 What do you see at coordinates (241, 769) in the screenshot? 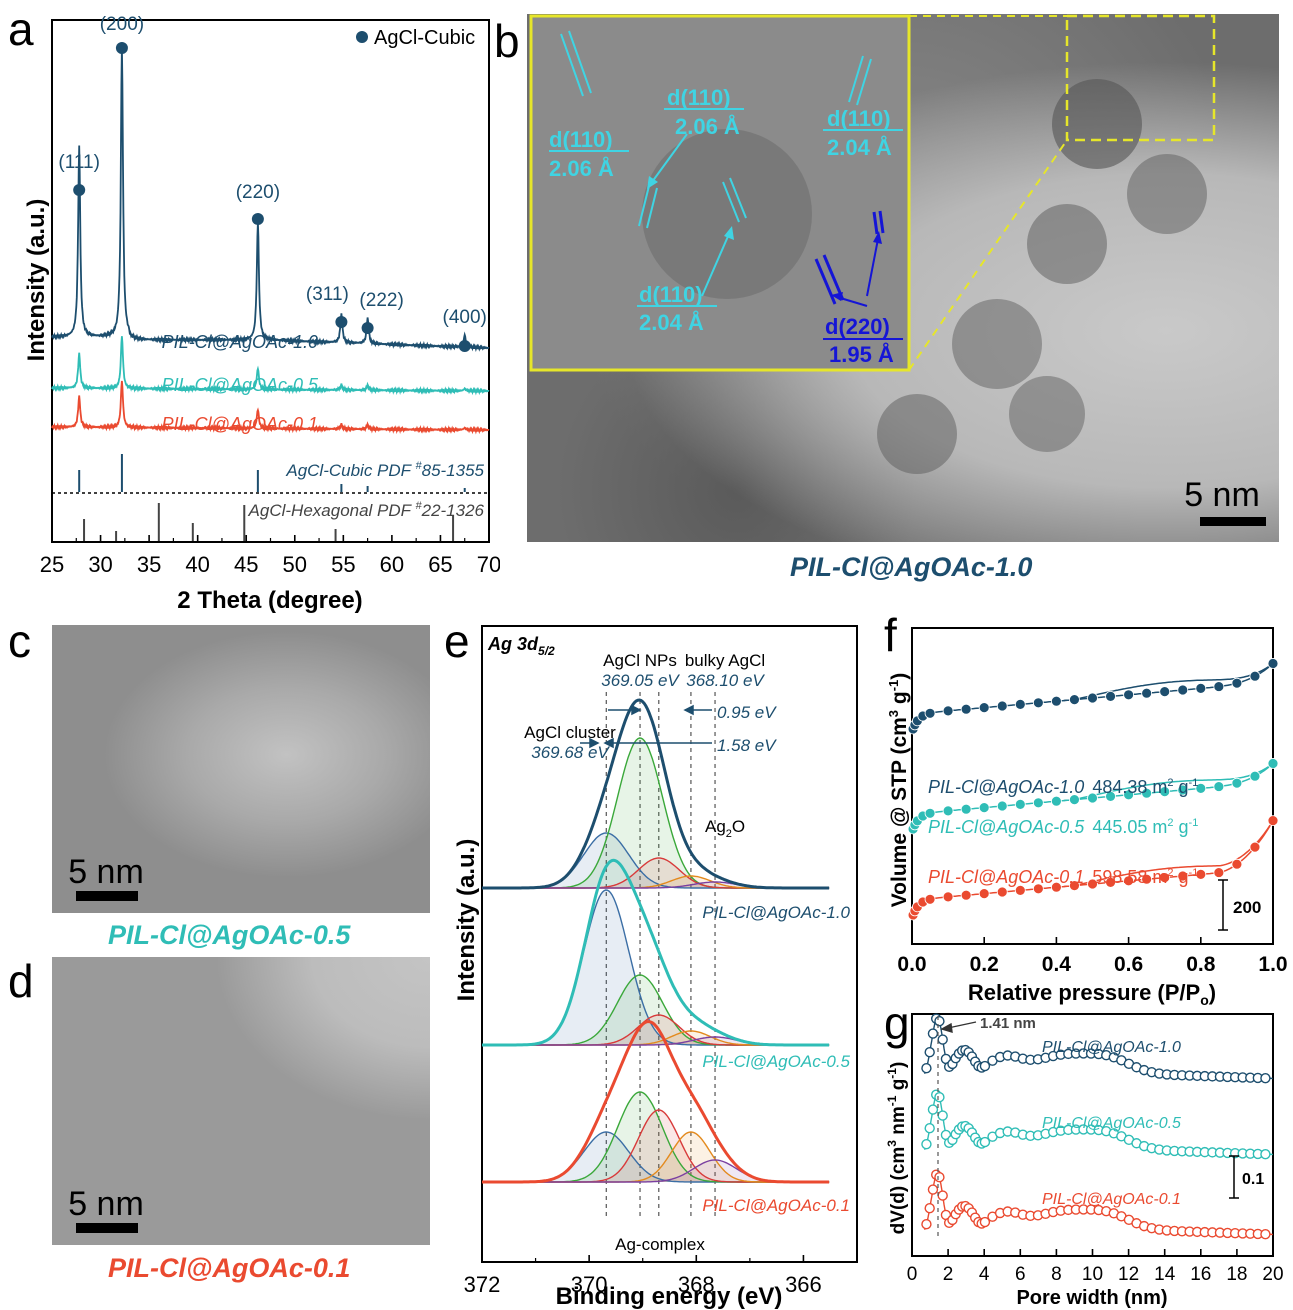
I see `tem-image-0-5: 5 nm` at bounding box center [241, 769].